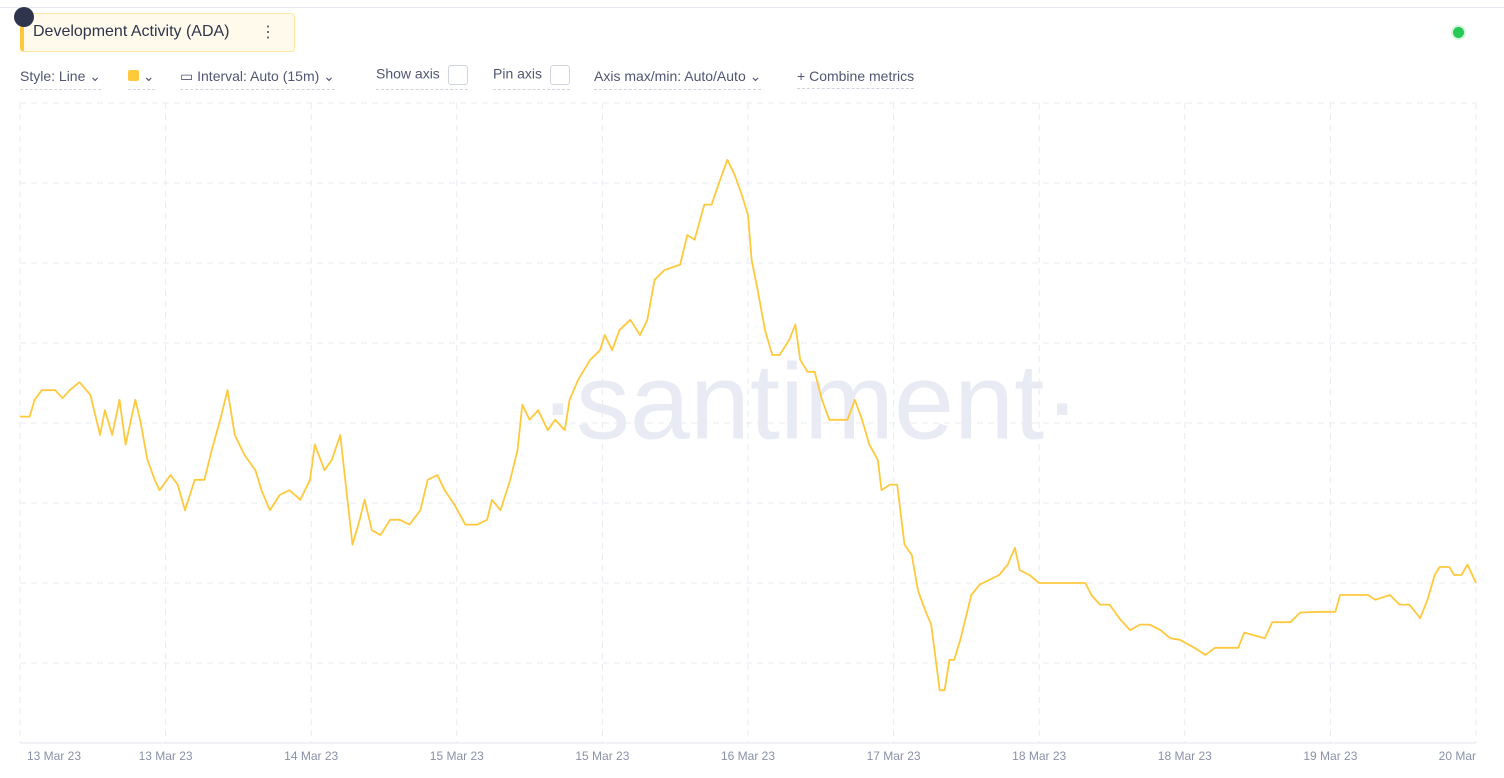 This screenshot has height=778, width=1504. I want to click on pin-axis: Pin axis, so click(532, 77).